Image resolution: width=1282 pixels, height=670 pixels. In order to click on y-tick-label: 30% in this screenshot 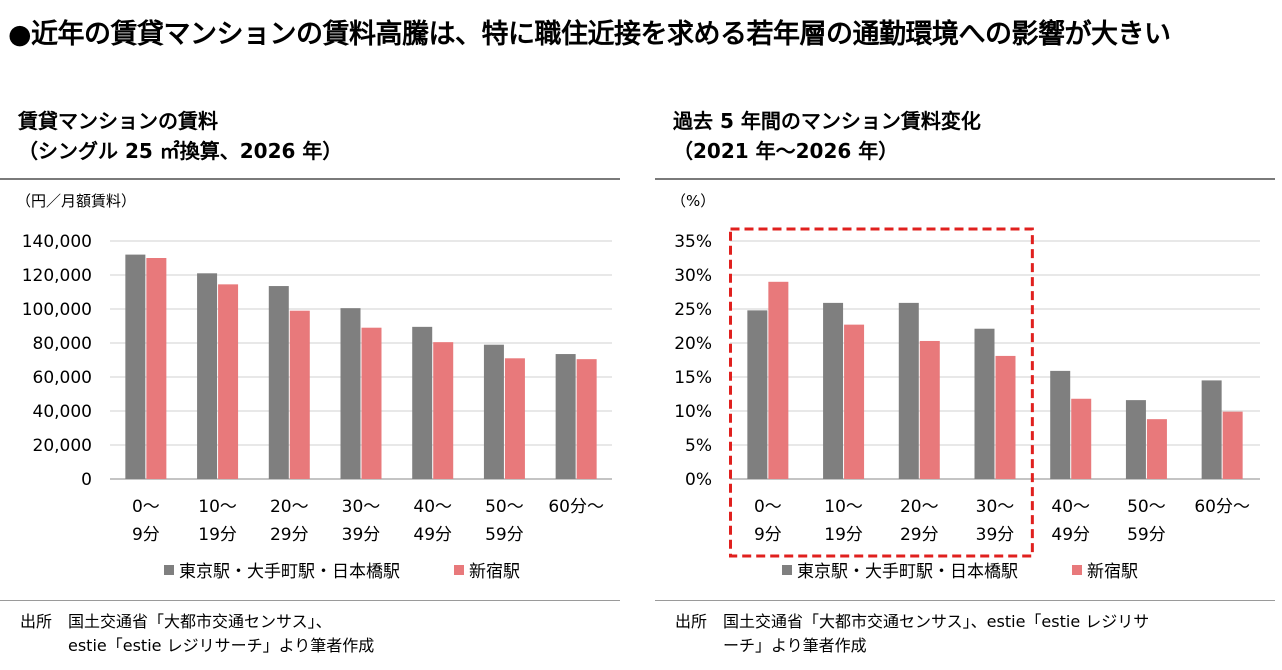, I will do `click(693, 276)`.